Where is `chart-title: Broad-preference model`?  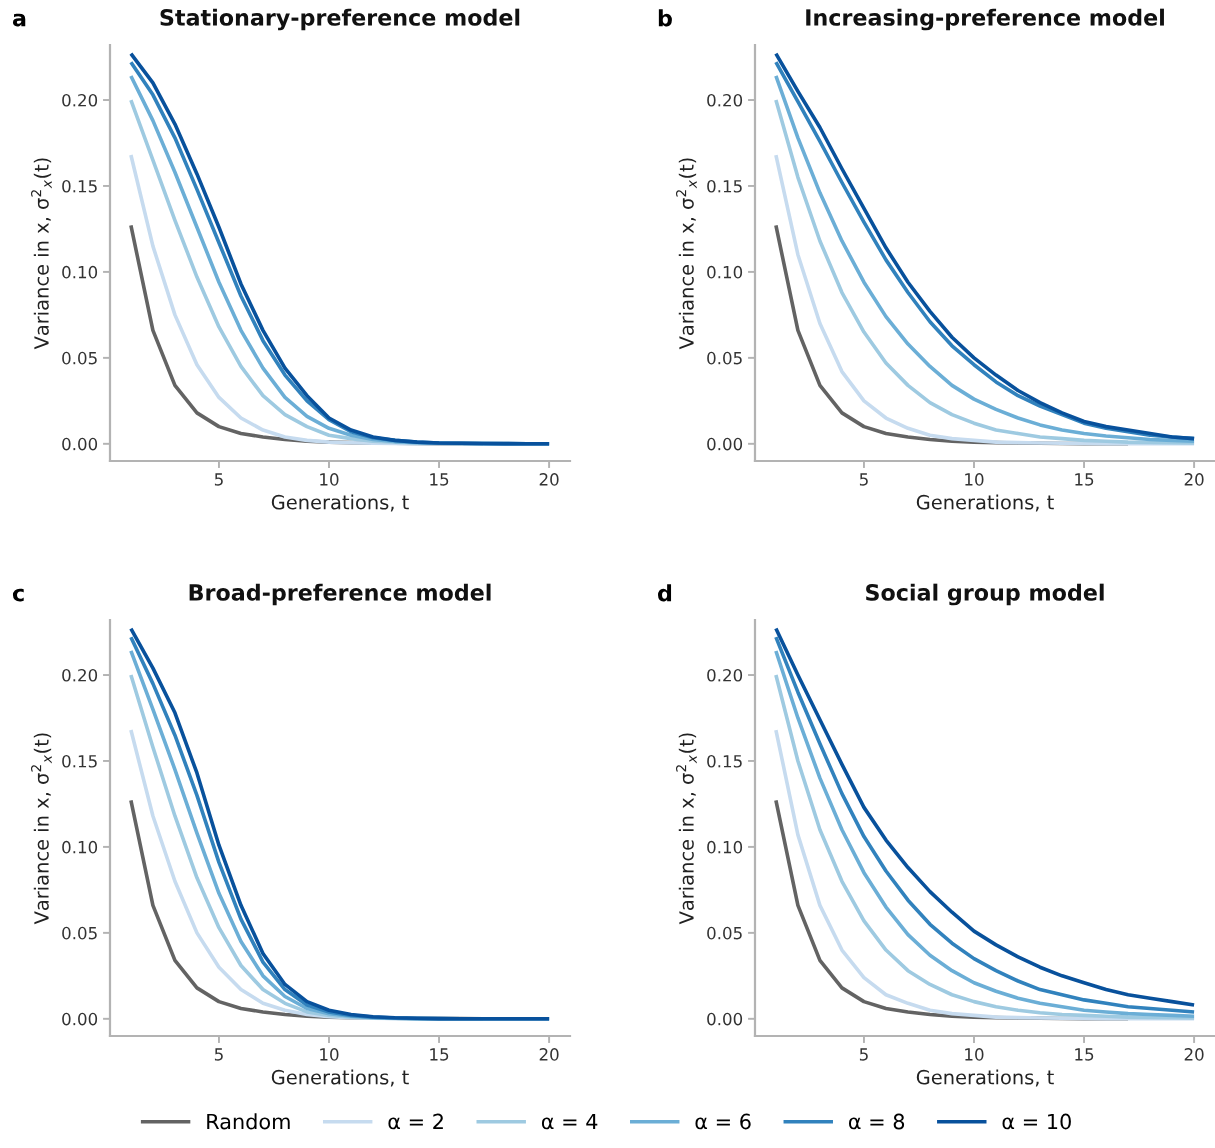 chart-title: Broad-preference model is located at coordinates (340, 594).